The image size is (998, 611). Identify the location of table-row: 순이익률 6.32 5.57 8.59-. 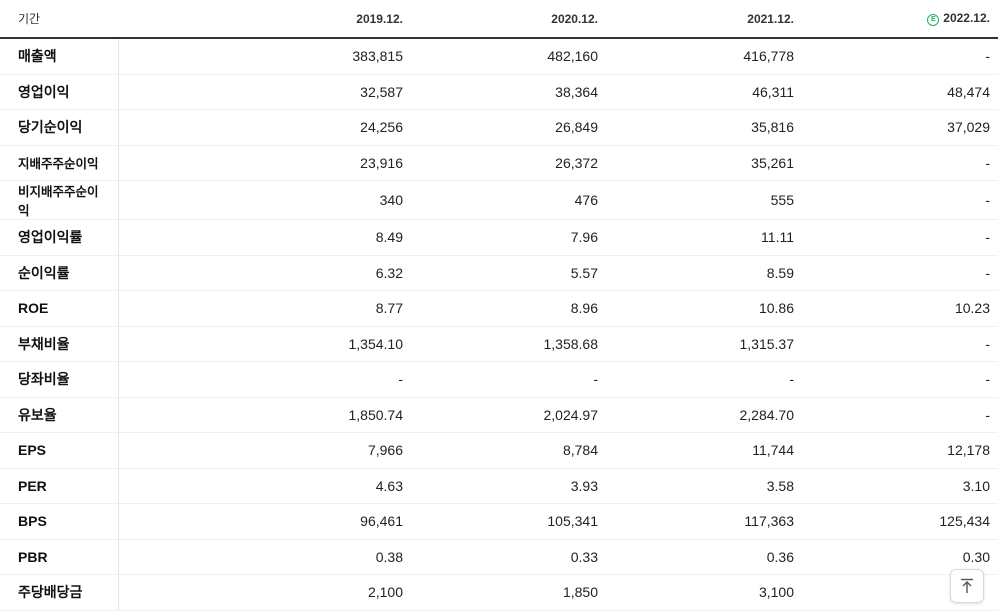
(499, 273).